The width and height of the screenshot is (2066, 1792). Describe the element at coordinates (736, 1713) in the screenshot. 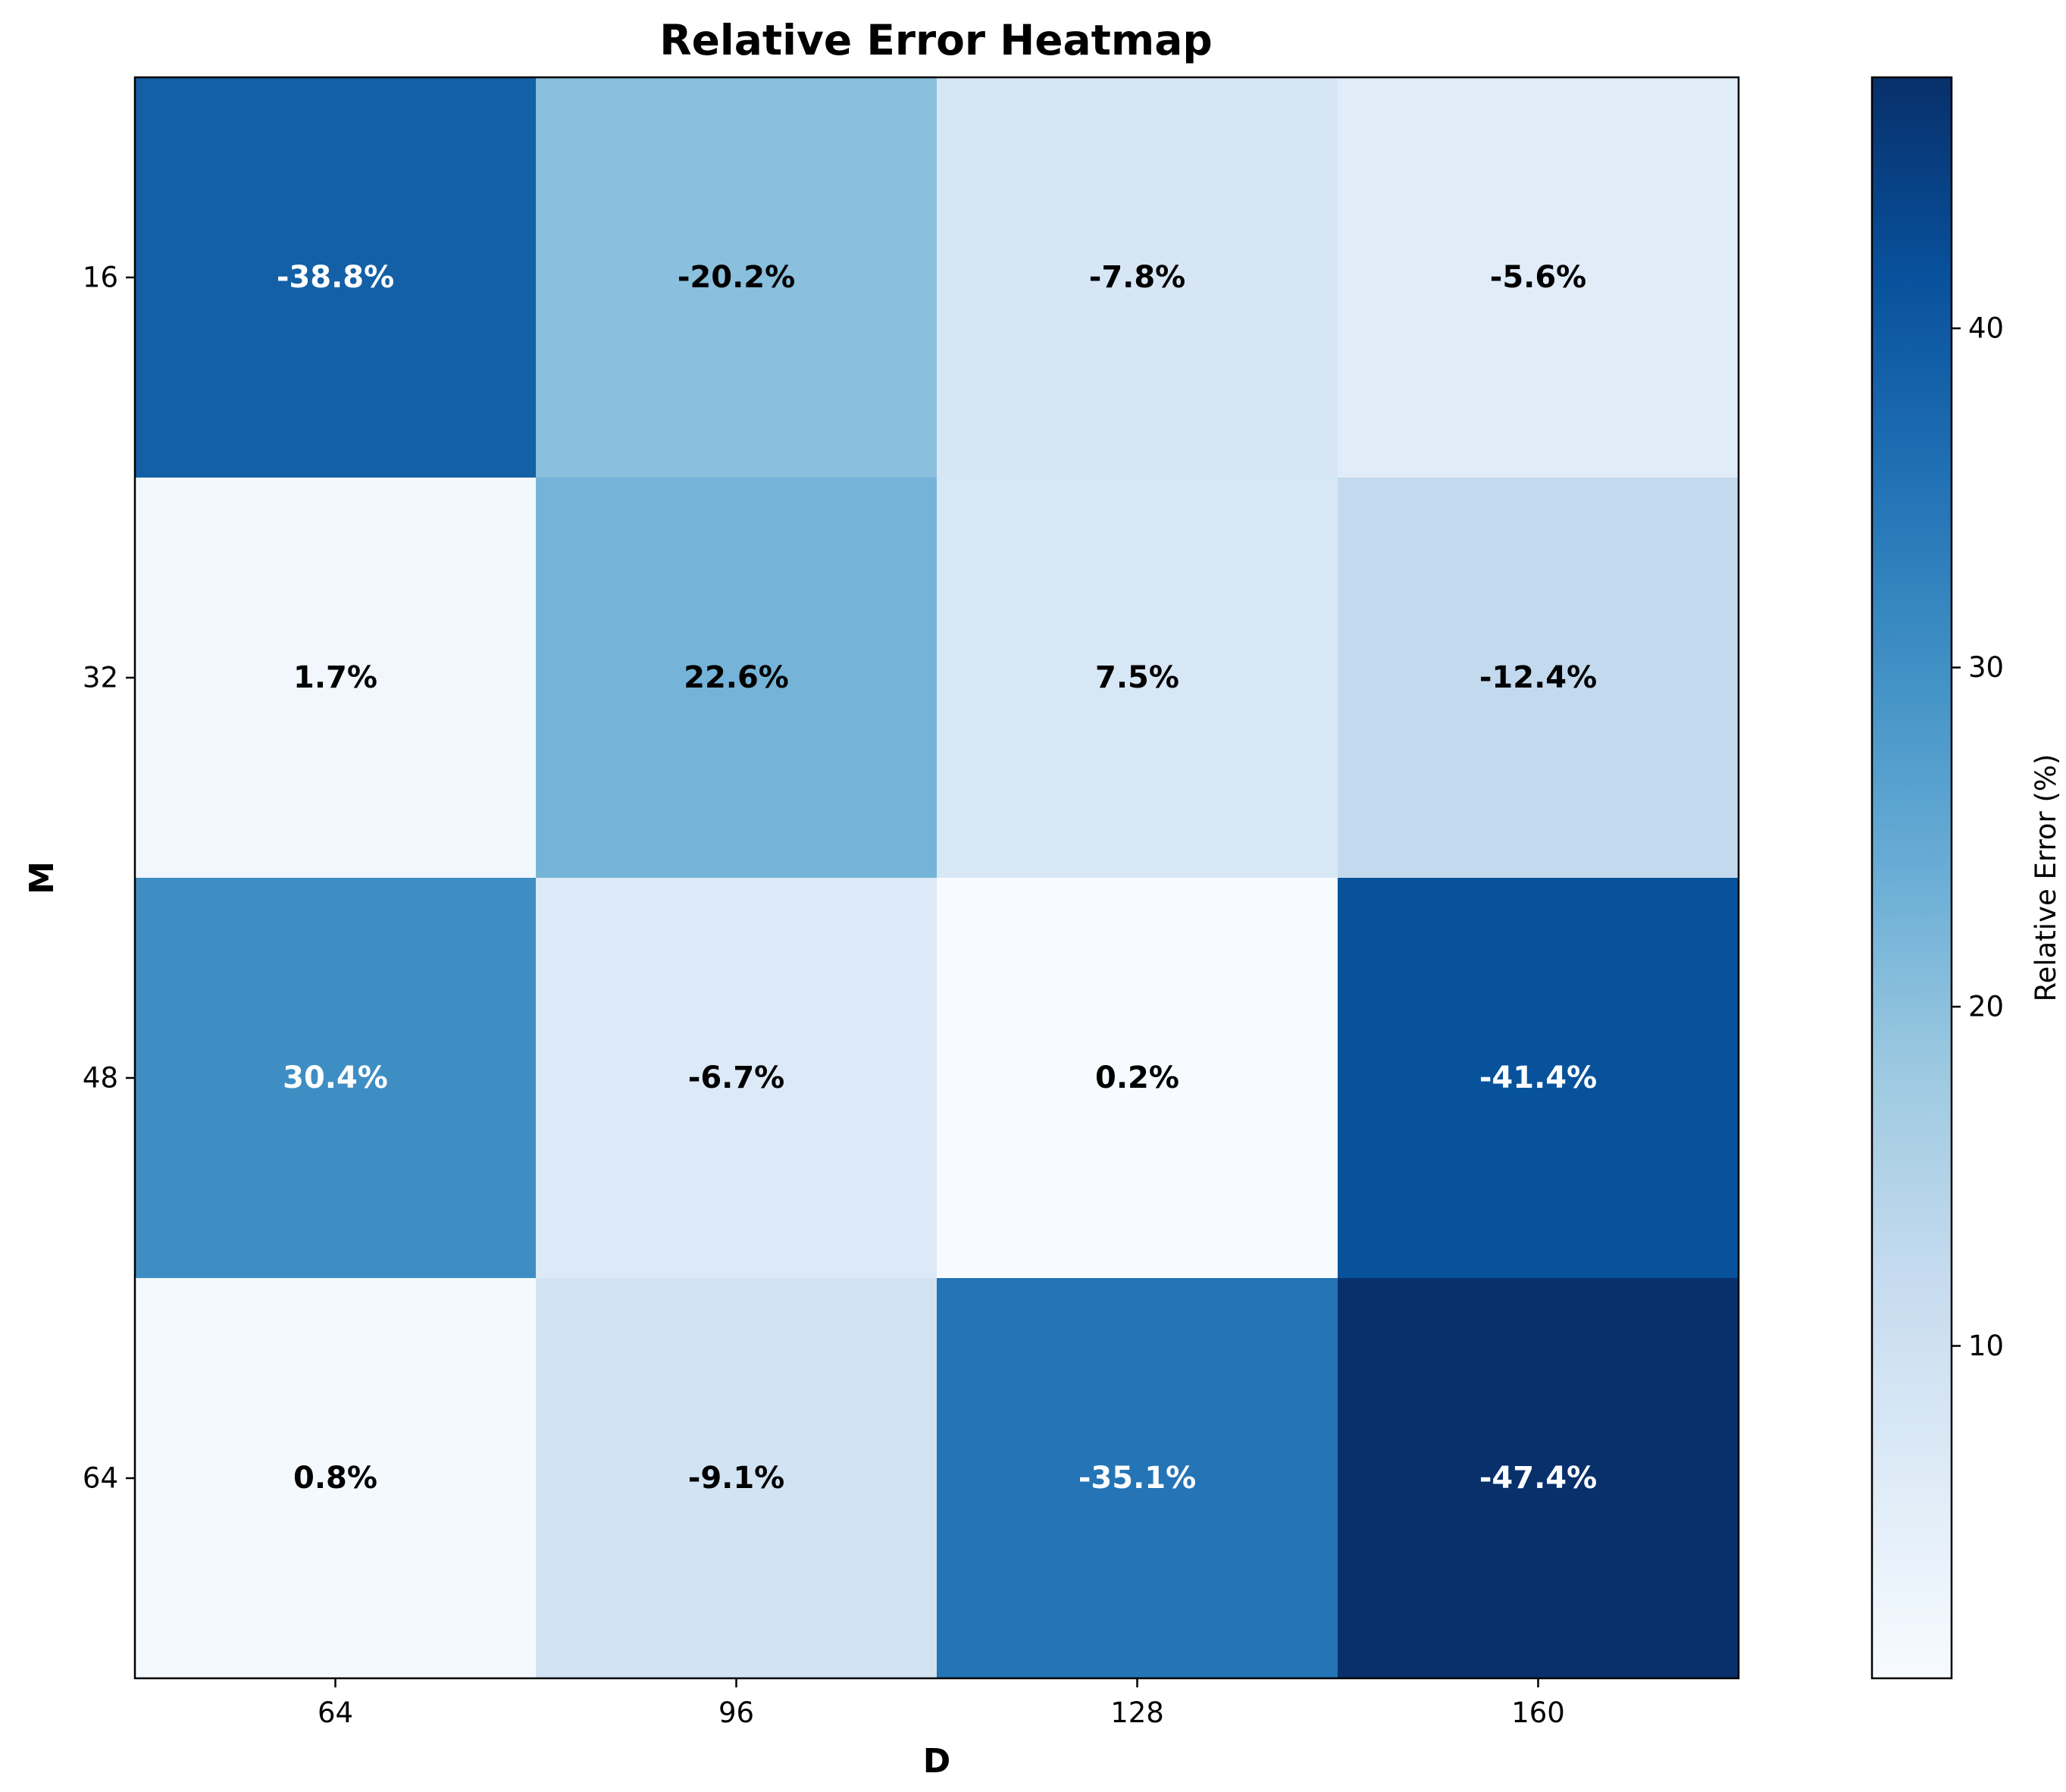

I see `x-tick-label: 96` at that location.